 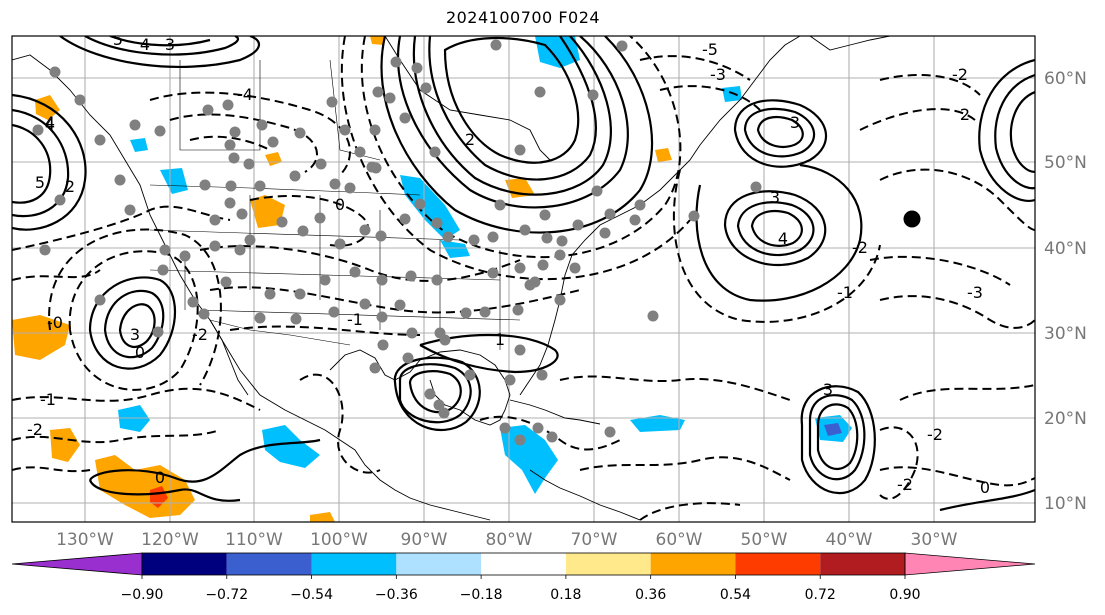 I want to click on latitude-label: 50°N, so click(x=1065, y=163).